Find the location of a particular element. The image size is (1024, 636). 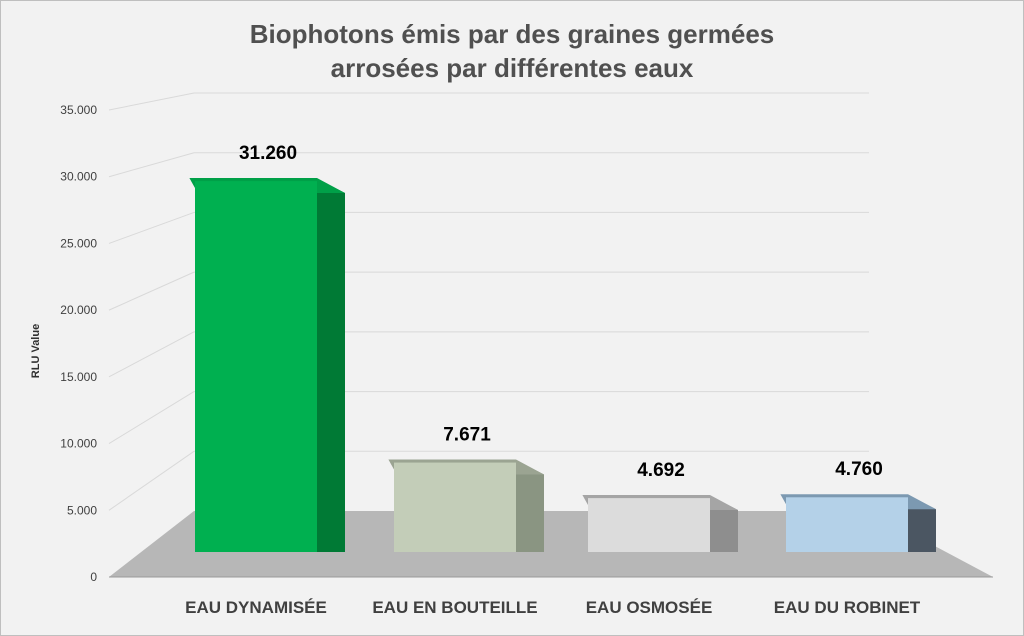

y-tick-label: 30.000 is located at coordinates (78, 177).